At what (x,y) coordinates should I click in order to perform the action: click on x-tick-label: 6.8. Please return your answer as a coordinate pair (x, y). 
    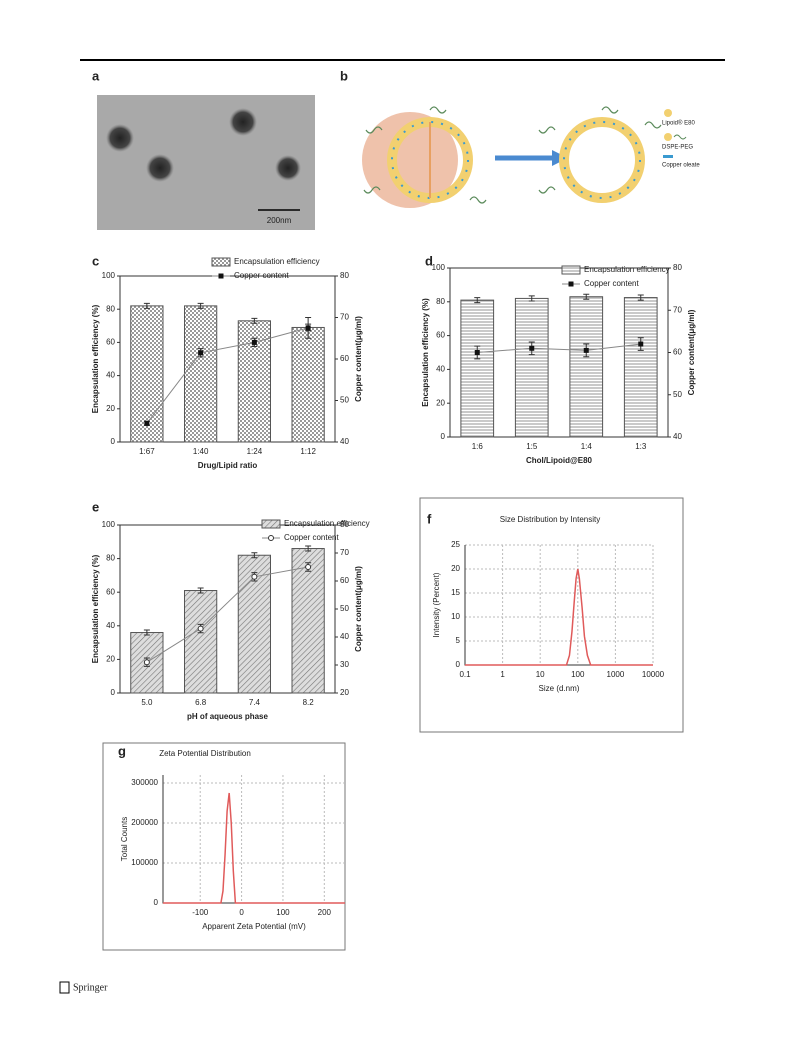
    Looking at the image, I should click on (201, 702).